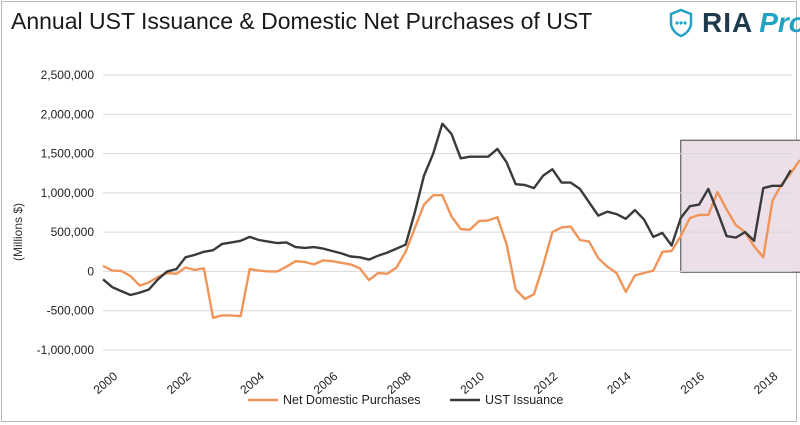 The image size is (800, 425). I want to click on x-tick-label: 2018, so click(766, 383).